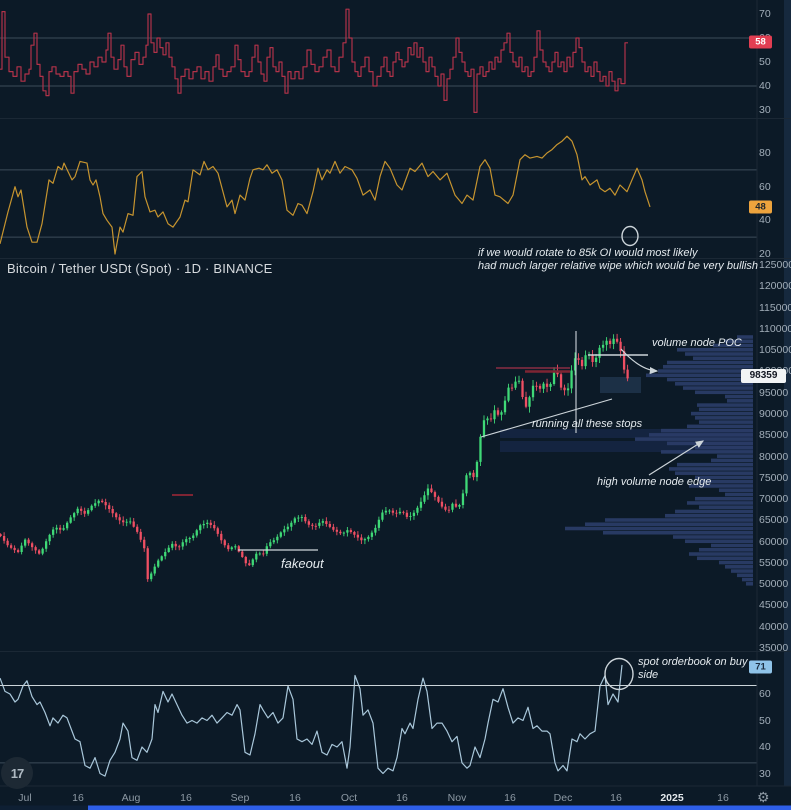  Describe the element at coordinates (186, 798) in the screenshot. I see `time-label-3: 16` at that location.